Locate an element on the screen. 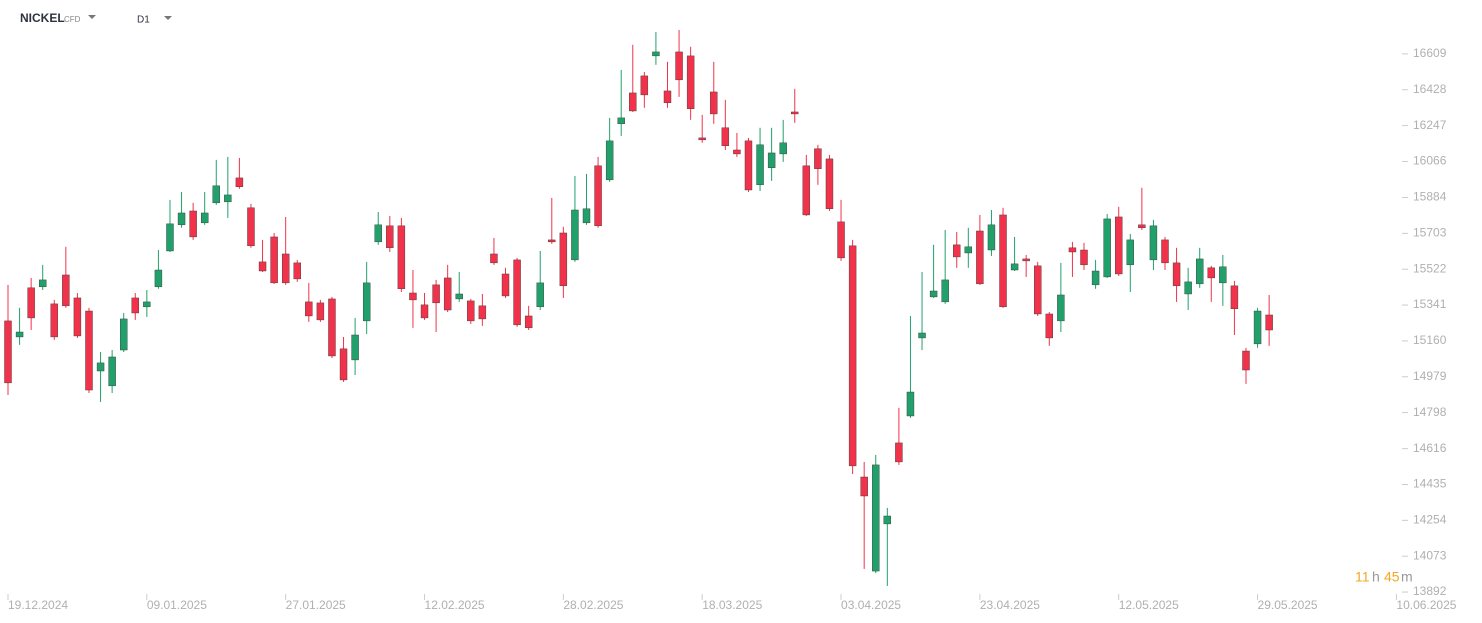 The width and height of the screenshot is (1482, 623). timeframe-dropdown is located at coordinates (168, 18).